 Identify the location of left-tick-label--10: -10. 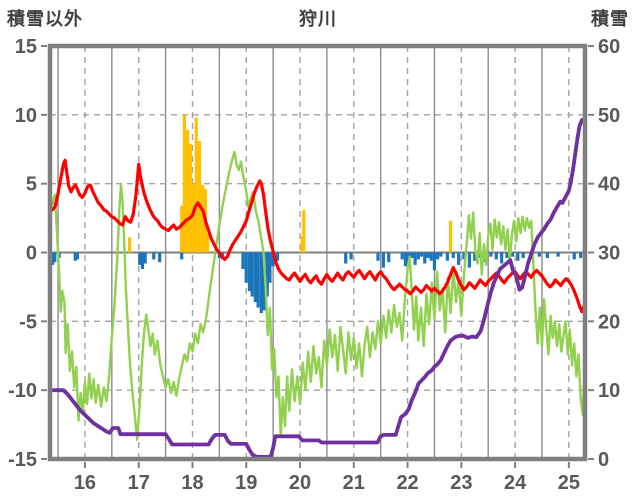
(22, 391).